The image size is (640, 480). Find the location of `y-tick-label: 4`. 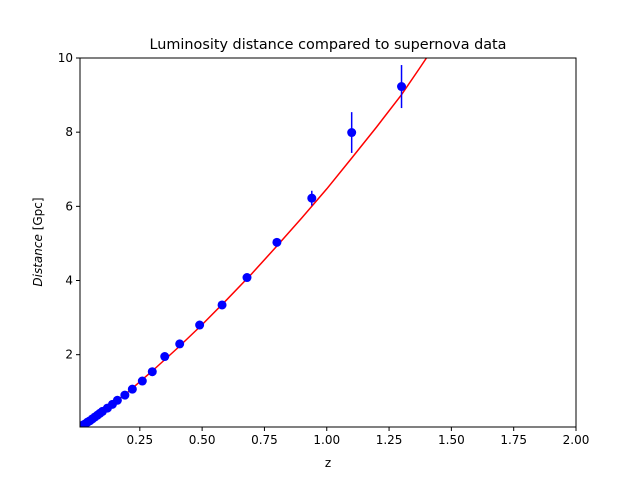

y-tick-label: 4 is located at coordinates (69, 281).